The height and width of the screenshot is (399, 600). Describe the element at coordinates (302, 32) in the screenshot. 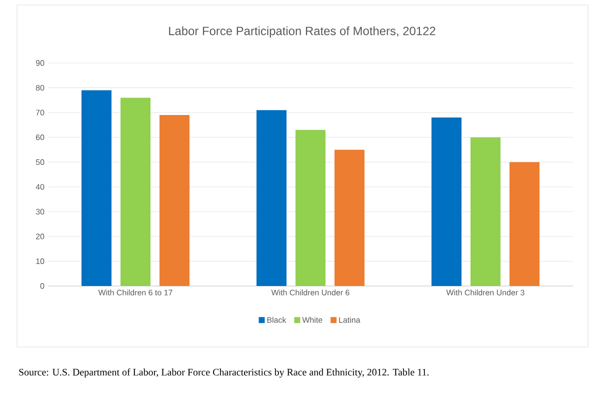

I see `chart-title: Labor Force Participation Rates of Mothers, 20122` at that location.